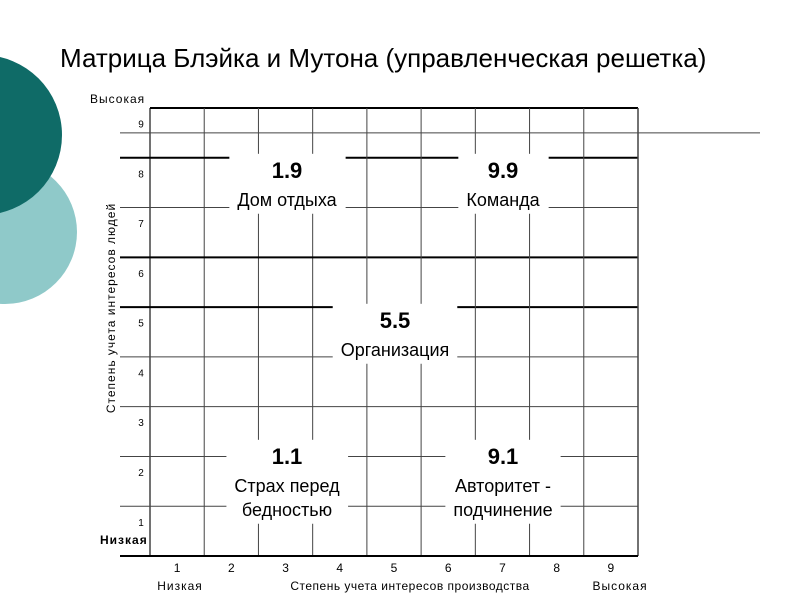 Image resolution: width=800 pixels, height=600 pixels. Describe the element at coordinates (287, 170) in the screenshot. I see `node-code: 1.9` at that location.